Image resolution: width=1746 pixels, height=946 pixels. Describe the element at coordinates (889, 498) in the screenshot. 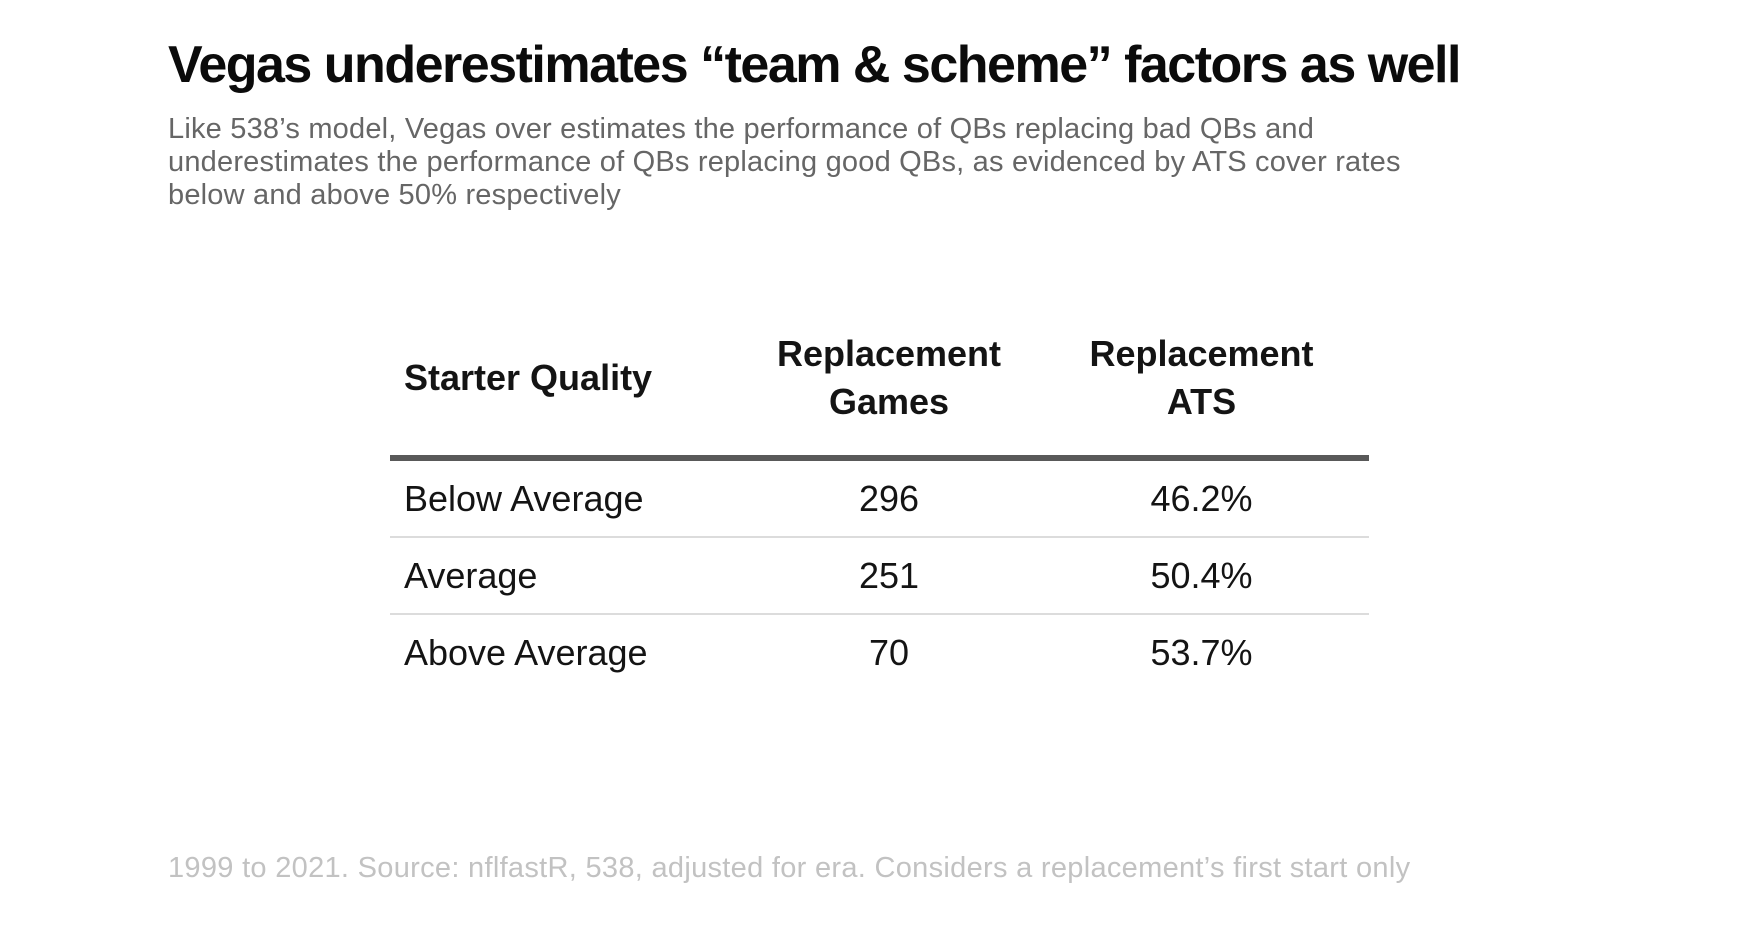

I see `cell-replacement-games: 296` at that location.